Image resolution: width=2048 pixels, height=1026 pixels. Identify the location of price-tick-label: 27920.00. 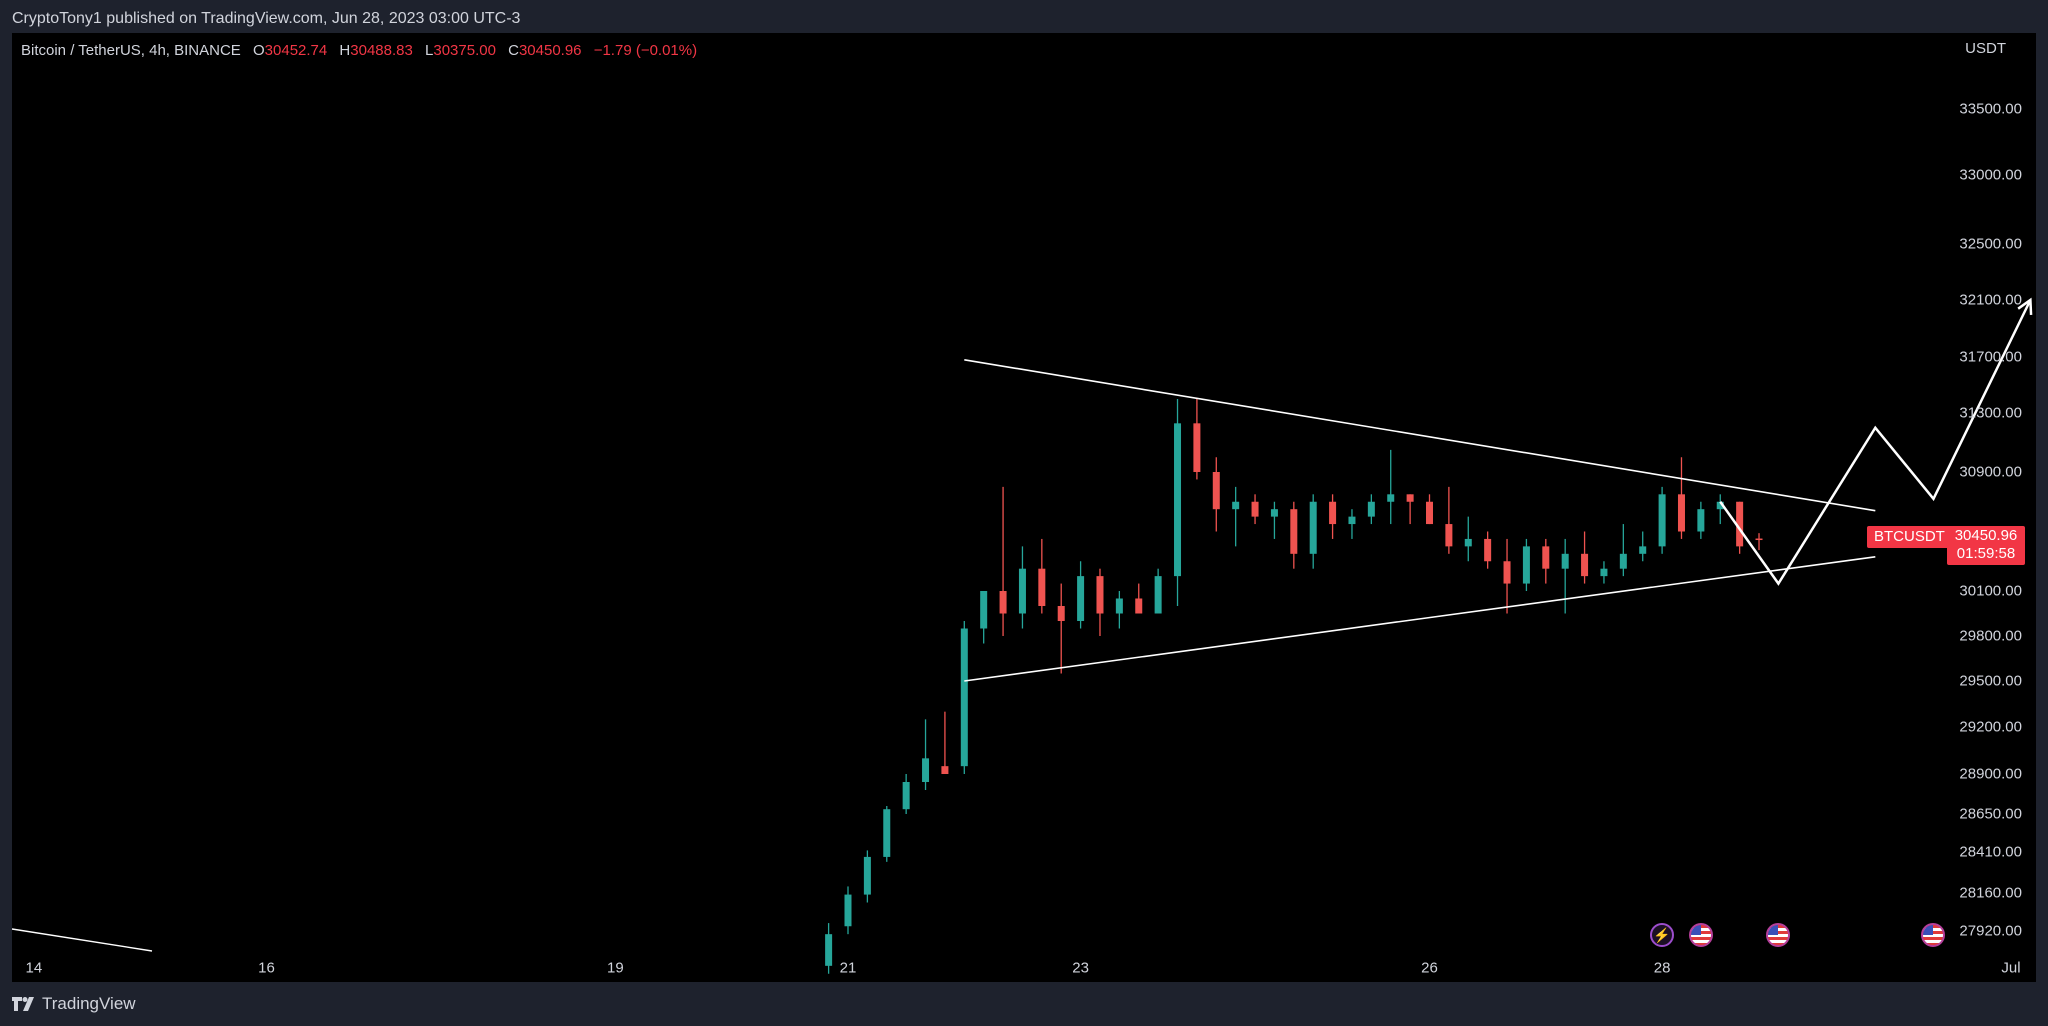
(1990, 931).